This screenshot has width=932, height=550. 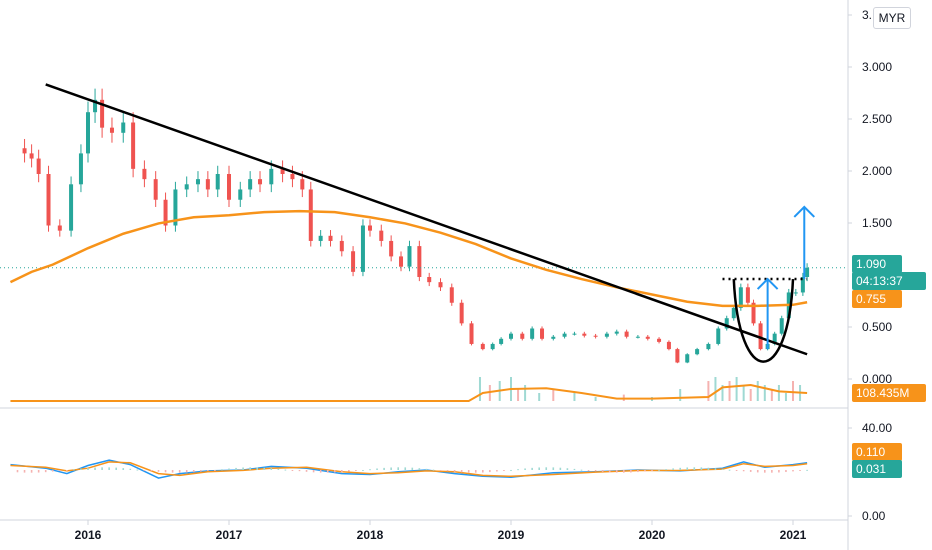 What do you see at coordinates (871, 469) in the screenshot?
I see `osc-macd-tag-label: 0.031` at bounding box center [871, 469].